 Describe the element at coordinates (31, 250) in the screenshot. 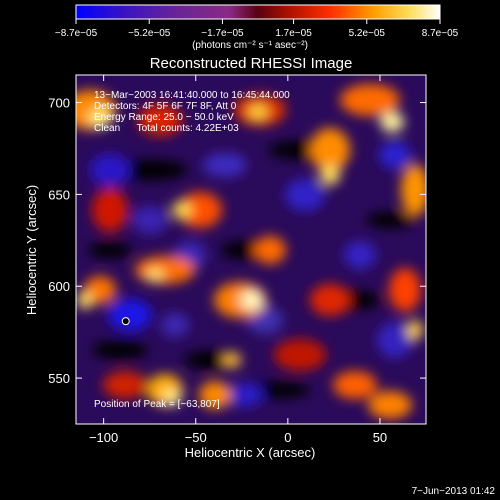

I see `y-axis-label: Heliocentric Y (arcsec)` at that location.